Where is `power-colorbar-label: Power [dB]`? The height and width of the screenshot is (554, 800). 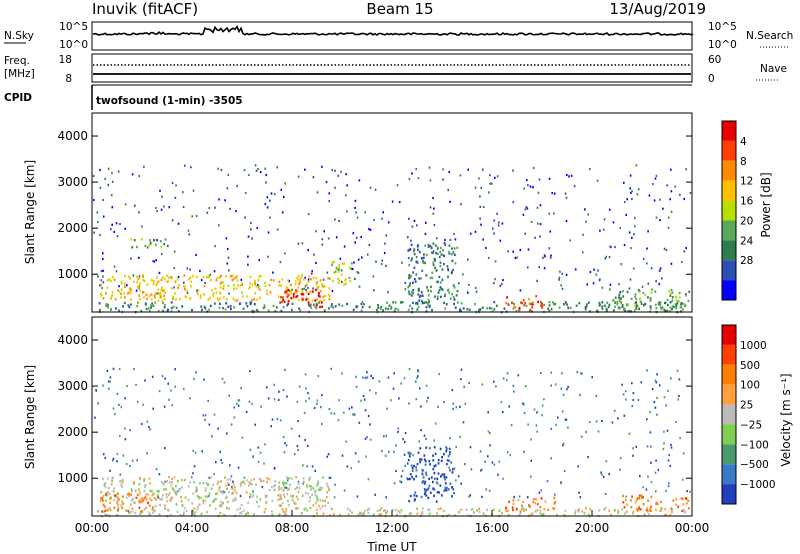
power-colorbar-label: Power [dB] is located at coordinates (766, 204).